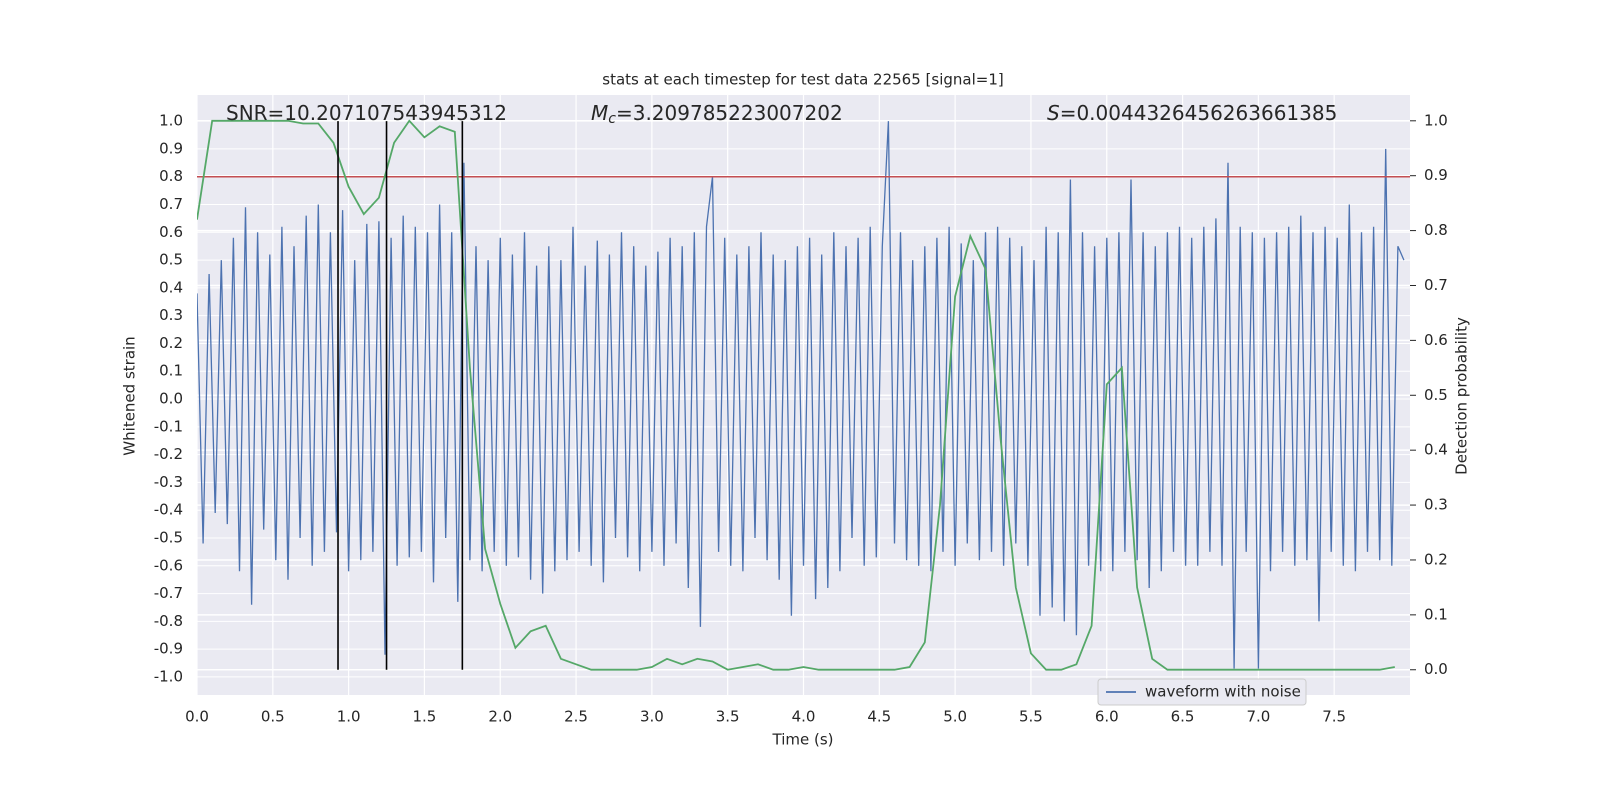 The width and height of the screenshot is (1600, 800). What do you see at coordinates (1436, 285) in the screenshot?
I see `y2-tick-label: 0.7` at bounding box center [1436, 285].